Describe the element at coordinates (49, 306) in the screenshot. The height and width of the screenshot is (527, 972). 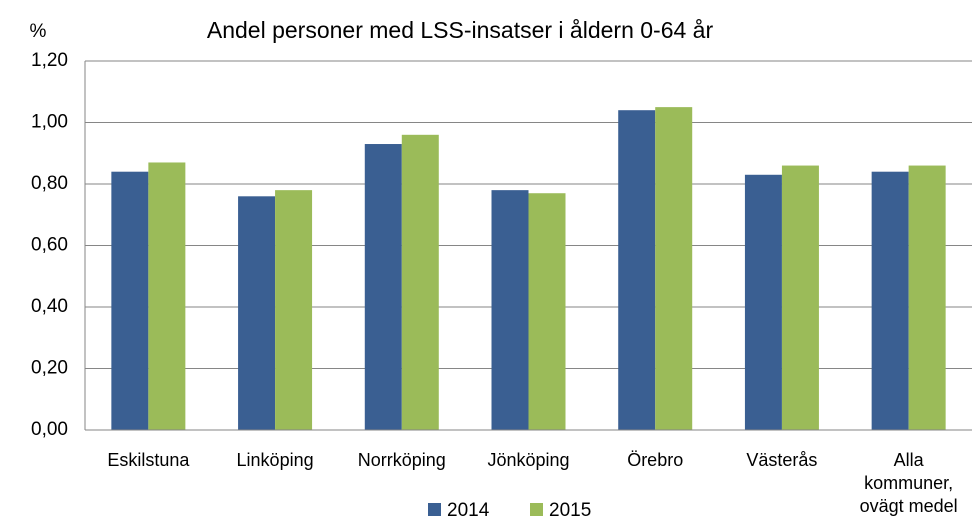
I see `y-tick-label: 0,40` at that location.